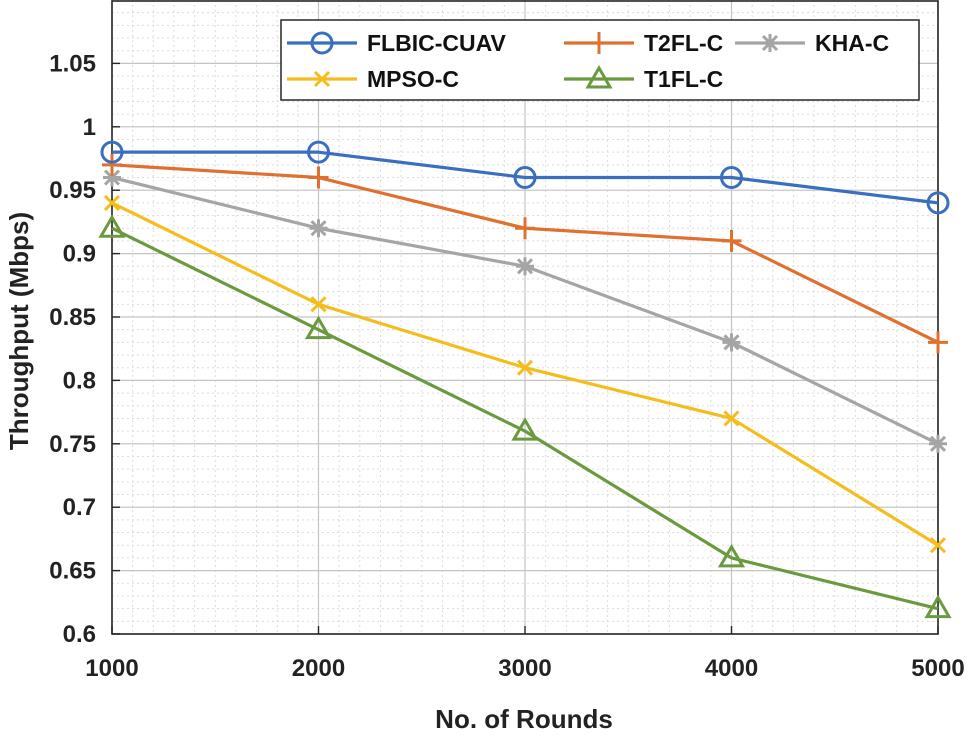 The width and height of the screenshot is (975, 737). What do you see at coordinates (937, 668) in the screenshot?
I see `x-tick-label: 5000` at bounding box center [937, 668].